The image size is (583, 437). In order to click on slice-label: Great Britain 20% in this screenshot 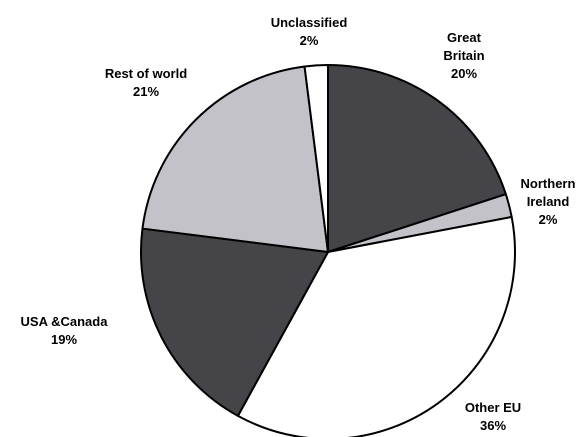, I will do `click(463, 55)`.